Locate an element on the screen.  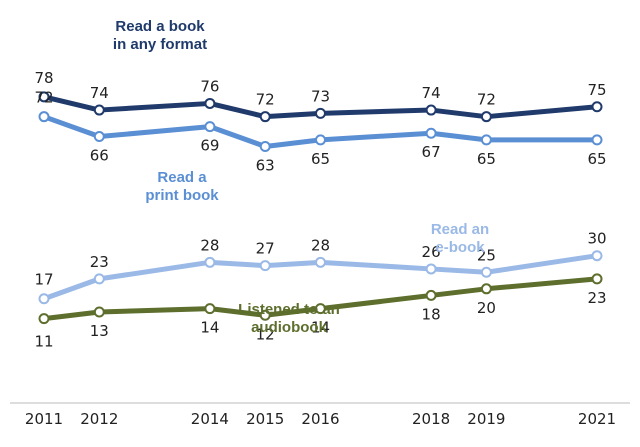
point-print-2021 is located at coordinates (597, 140).